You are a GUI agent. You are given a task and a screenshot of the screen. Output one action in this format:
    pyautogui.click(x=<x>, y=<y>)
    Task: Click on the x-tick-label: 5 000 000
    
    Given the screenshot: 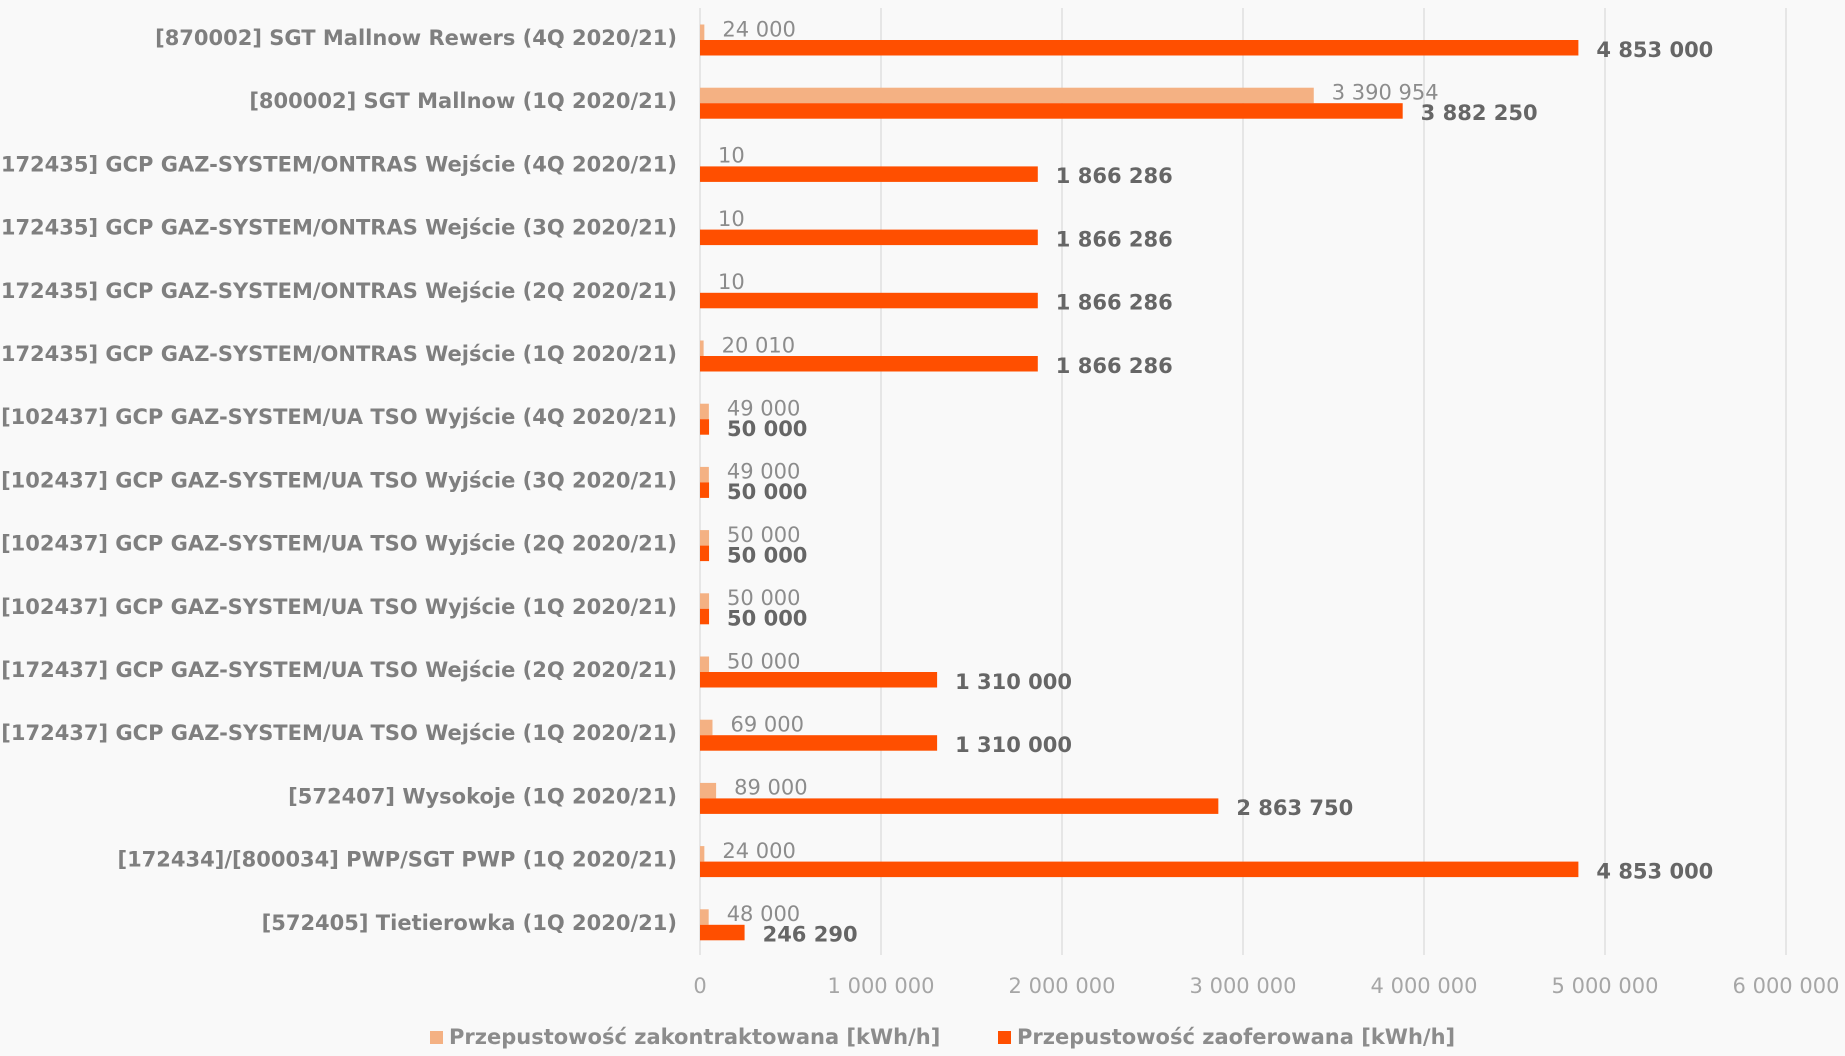 What is the action you would take?
    pyautogui.click(x=1605, y=986)
    